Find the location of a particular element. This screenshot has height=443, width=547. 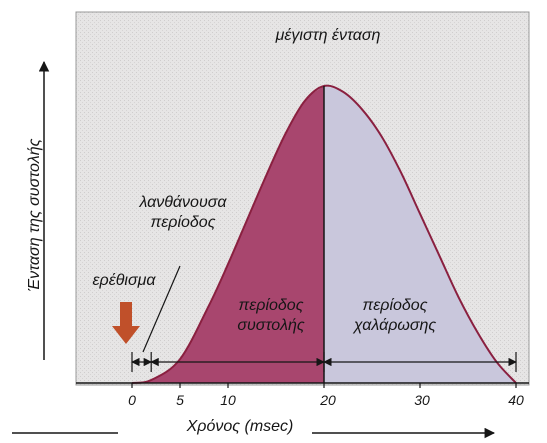

x-tick-marks is located at coordinates (324, 385).